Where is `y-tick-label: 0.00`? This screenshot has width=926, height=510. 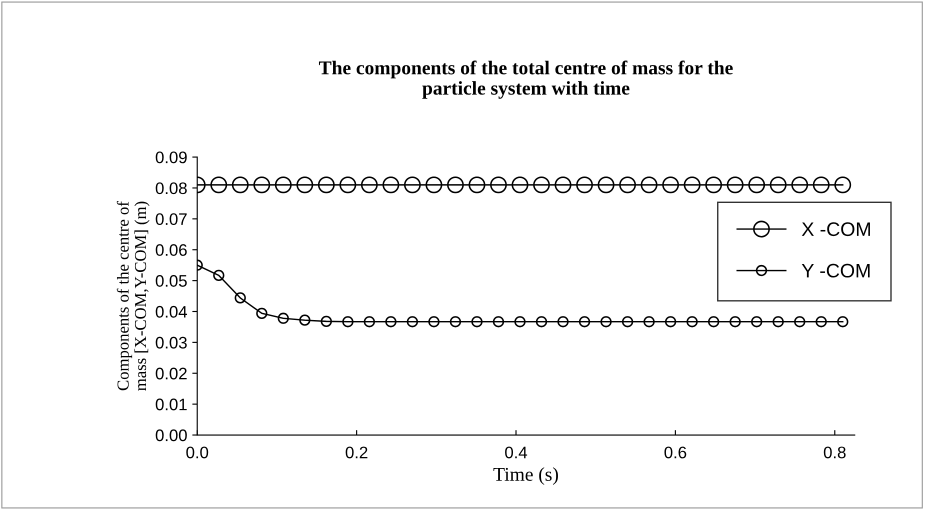 y-tick-label: 0.00 is located at coordinates (171, 435).